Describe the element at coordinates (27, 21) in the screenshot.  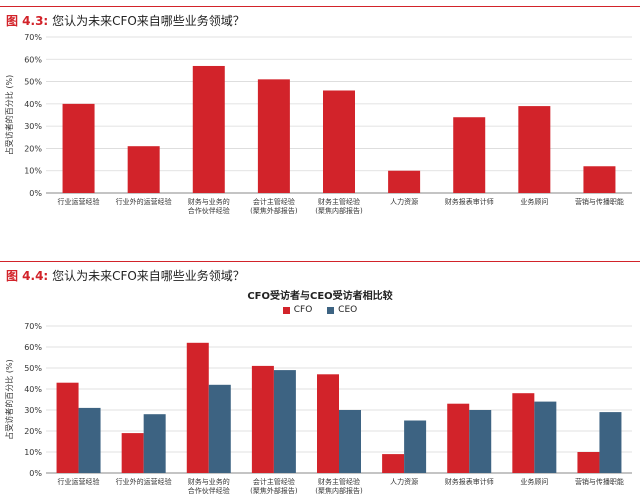
I see `figure-1-number: 图 4.3:` at that location.